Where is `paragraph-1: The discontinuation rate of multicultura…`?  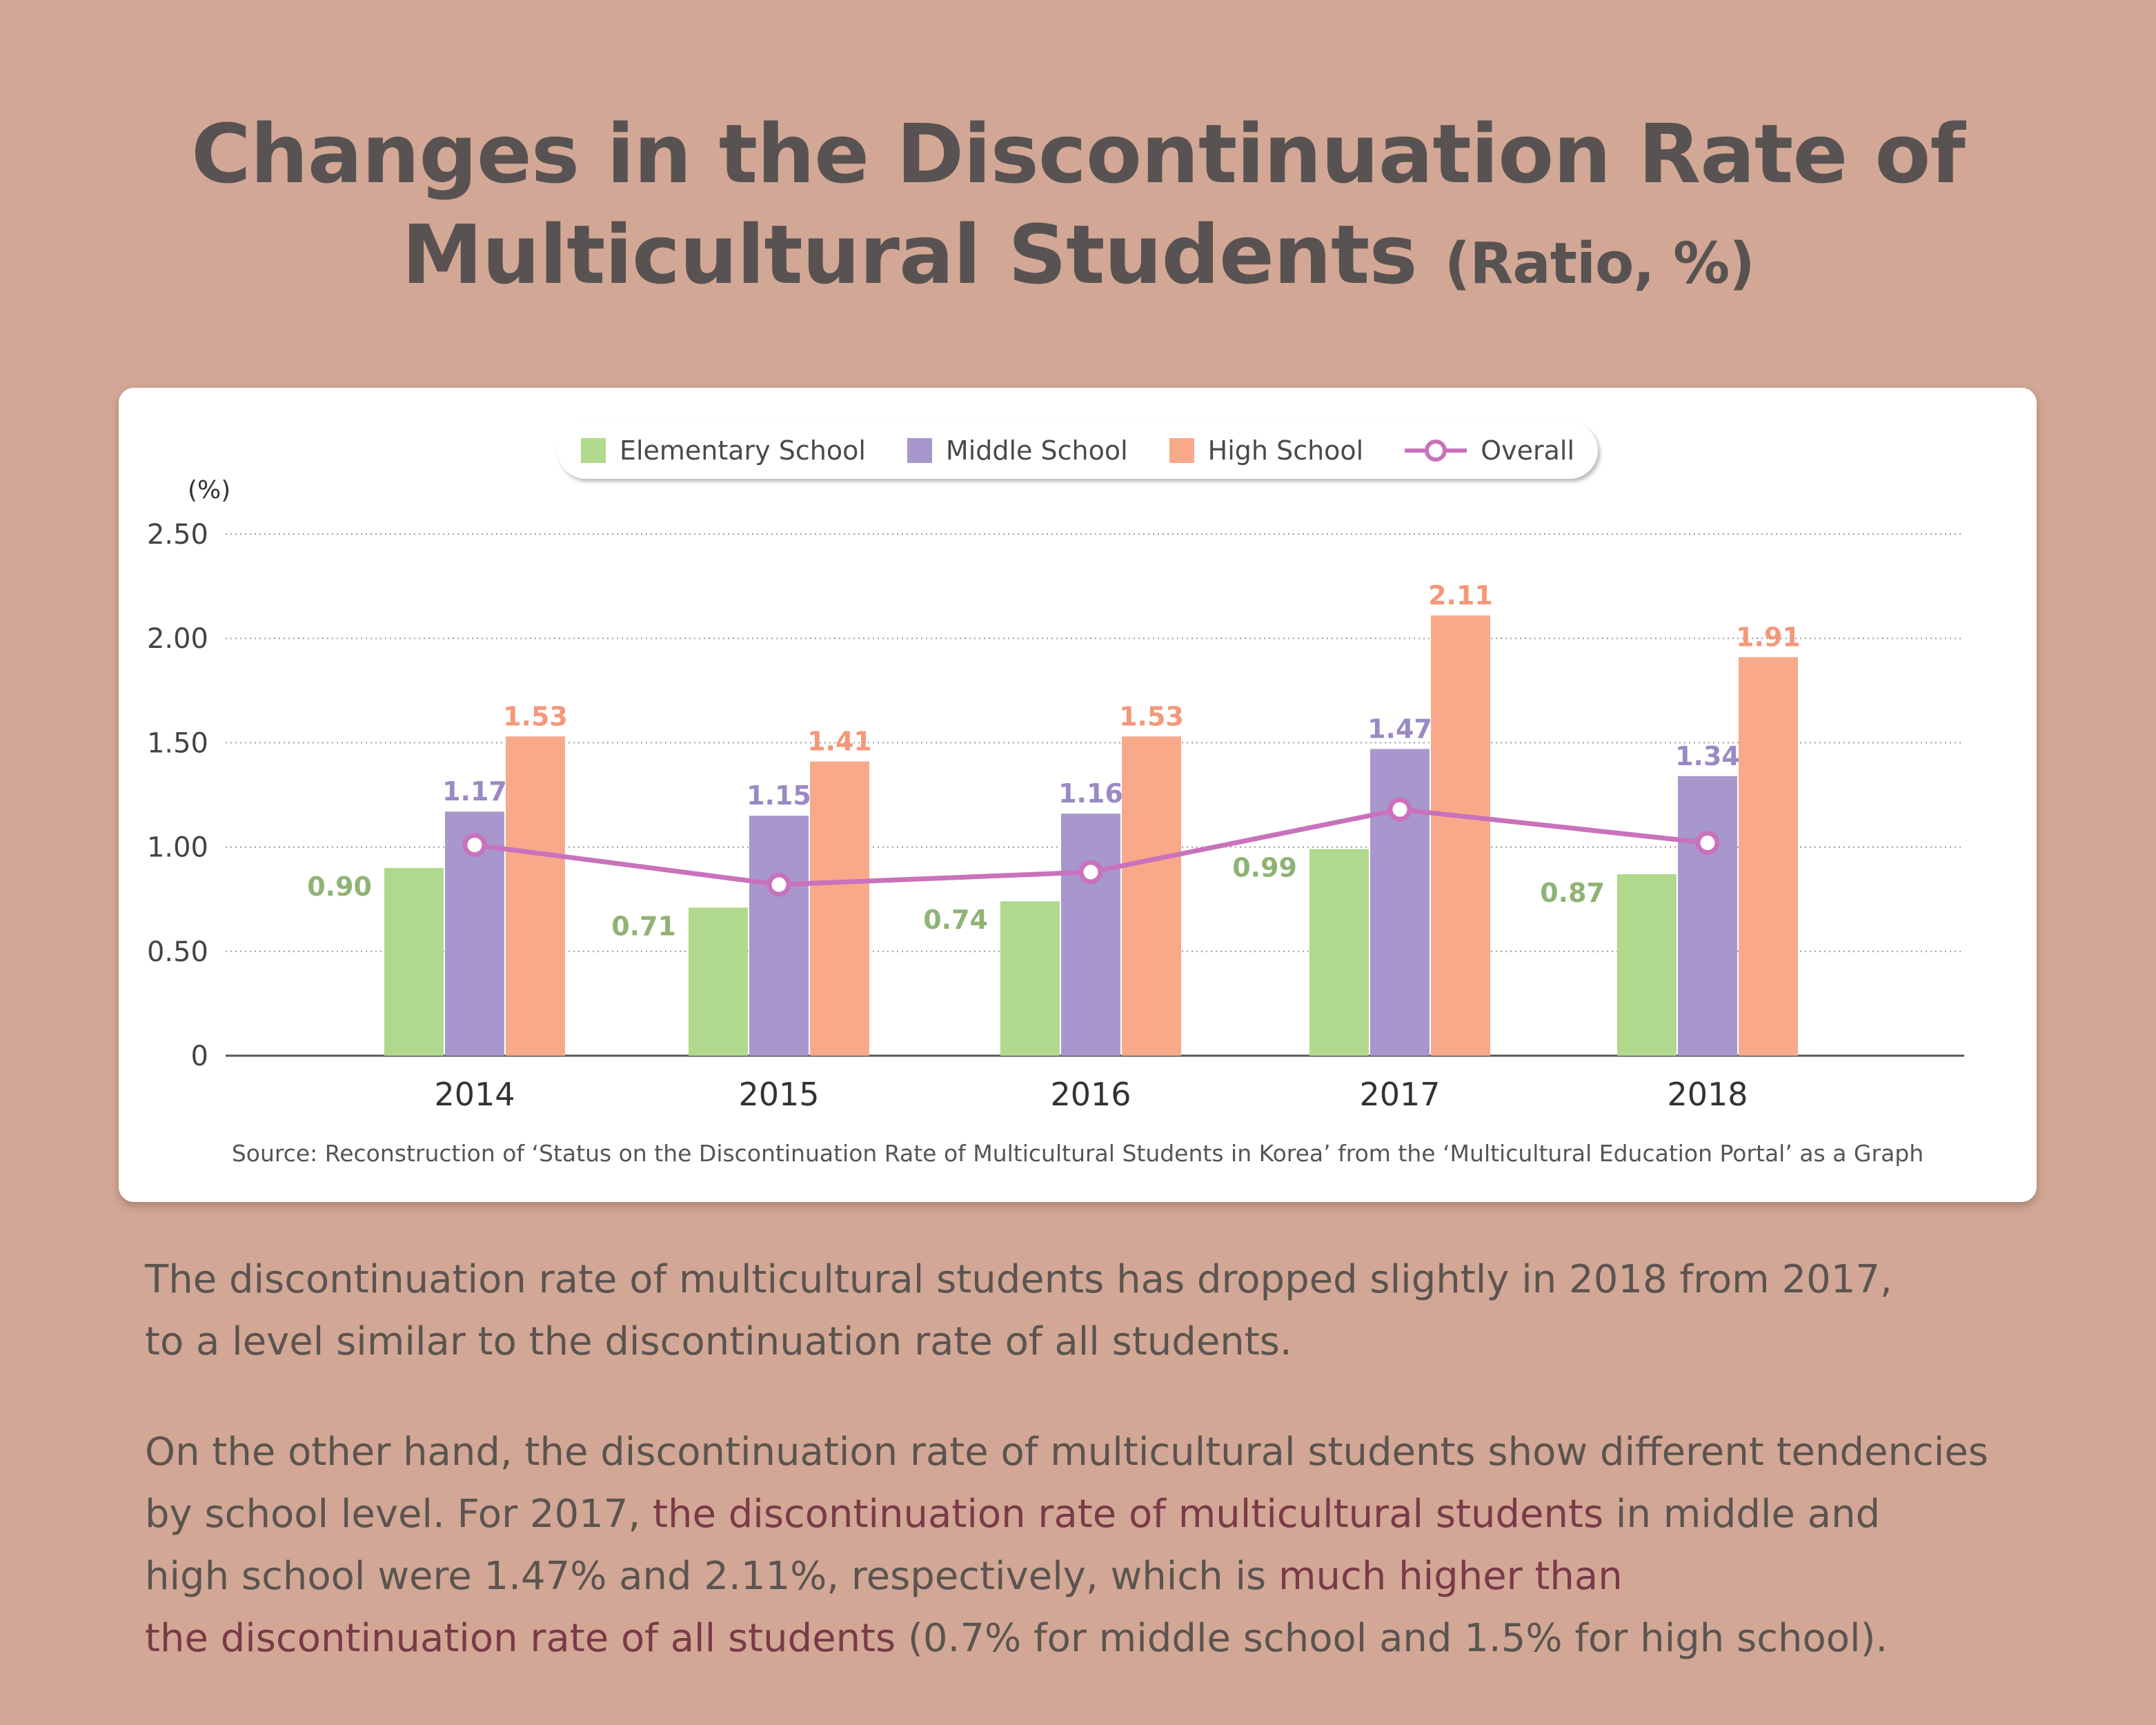 paragraph-1: The discontinuation rate of multicultura… is located at coordinates (1097, 1311).